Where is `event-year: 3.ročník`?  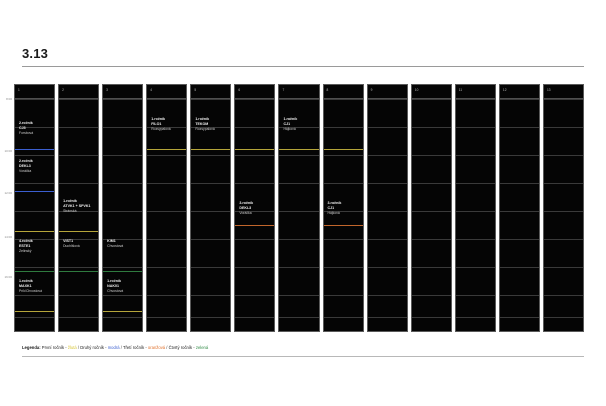 event-year: 3.ročník is located at coordinates (246, 203).